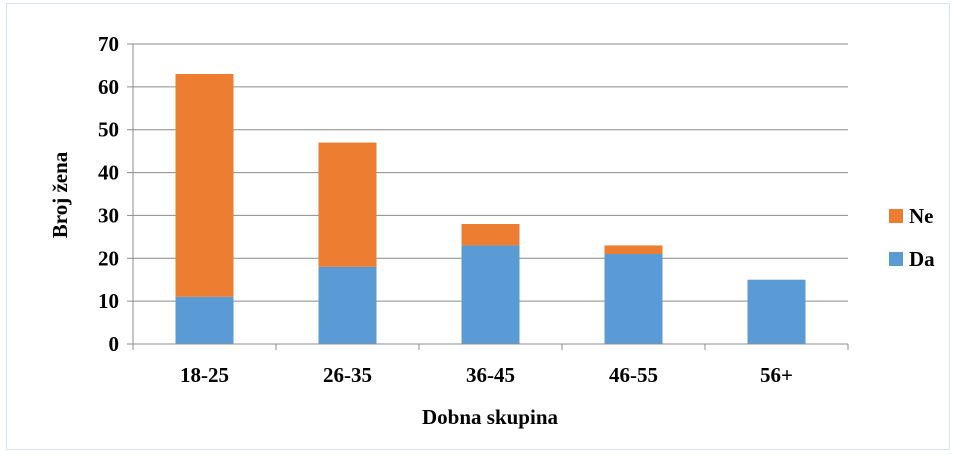  What do you see at coordinates (921, 216) in the screenshot?
I see `legend-label-ne: Ne` at bounding box center [921, 216].